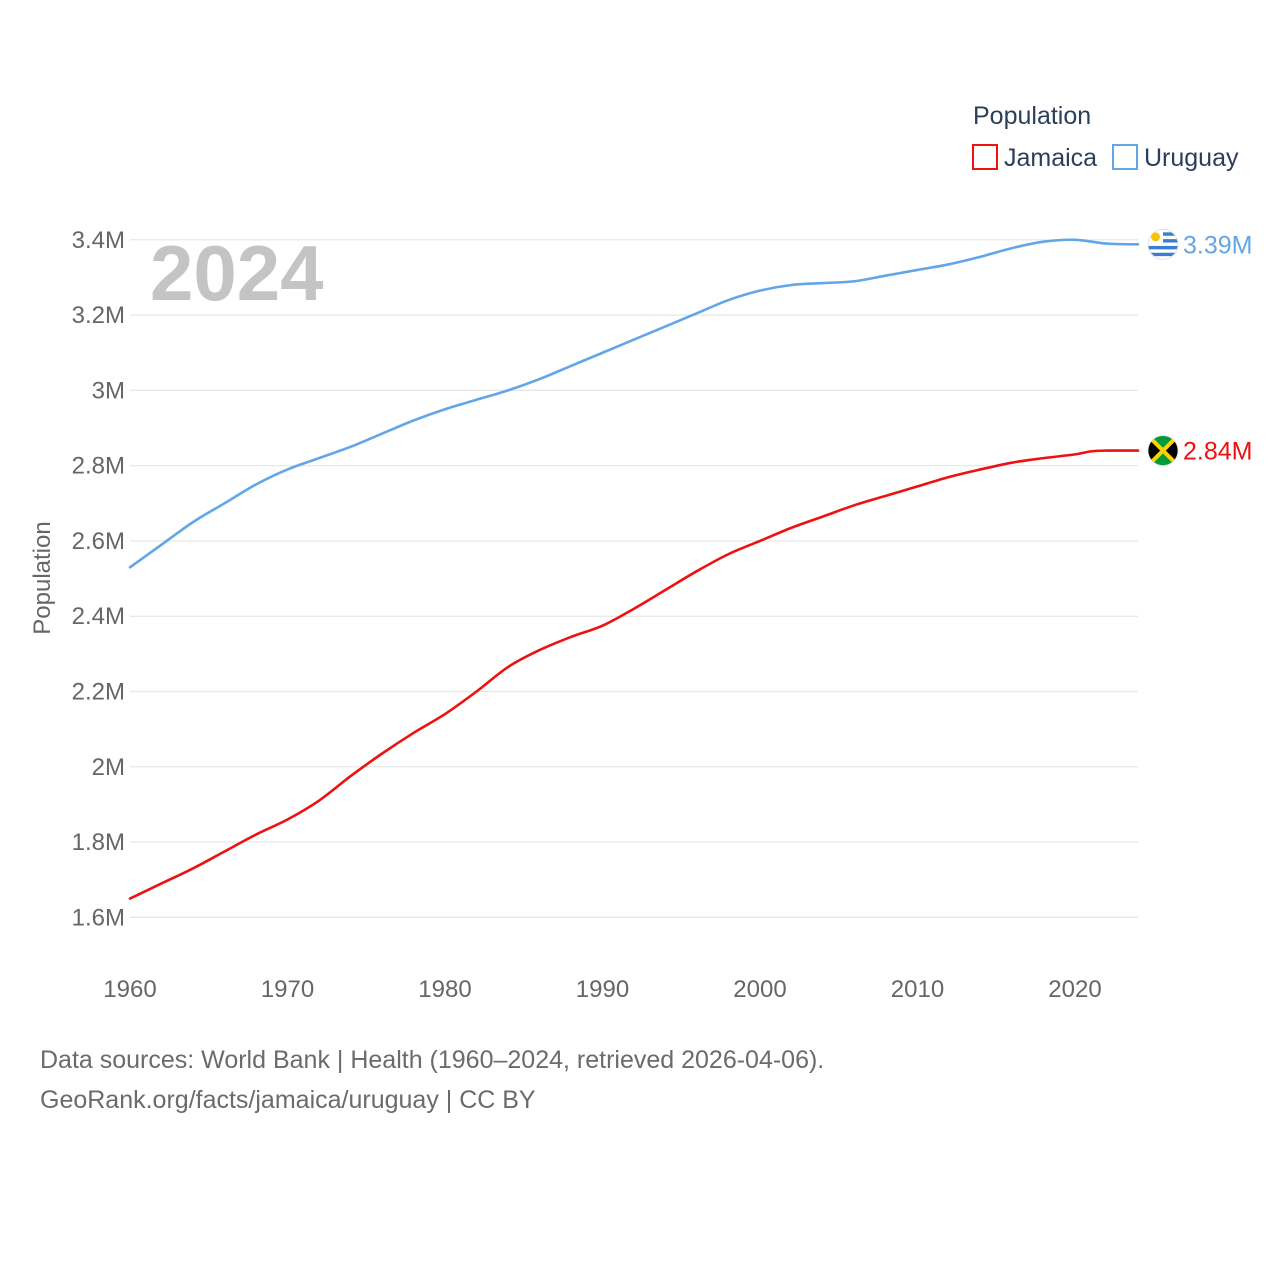 This screenshot has height=1280, width=1280. Describe the element at coordinates (98, 466) in the screenshot. I see `y-tick-label: 2.8M` at that location.